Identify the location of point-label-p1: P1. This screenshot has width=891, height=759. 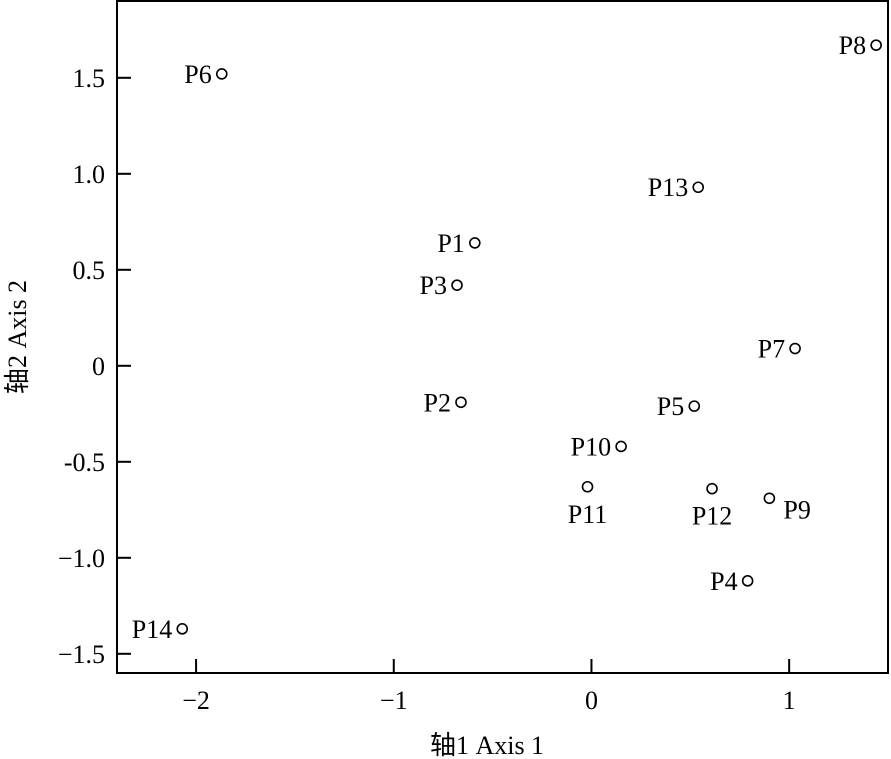
(450, 243).